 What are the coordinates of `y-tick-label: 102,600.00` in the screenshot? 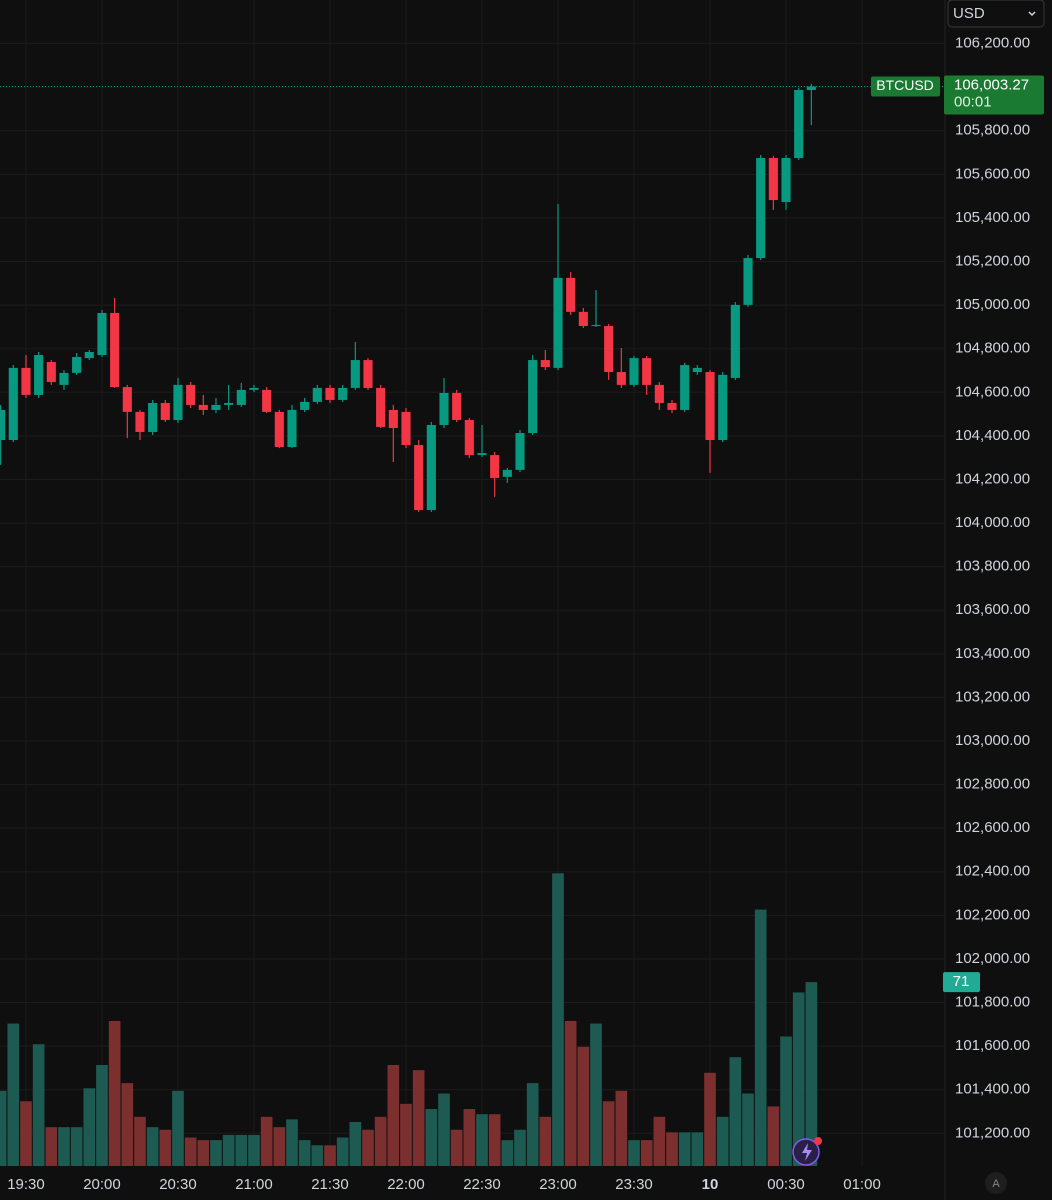 It's located at (992, 827).